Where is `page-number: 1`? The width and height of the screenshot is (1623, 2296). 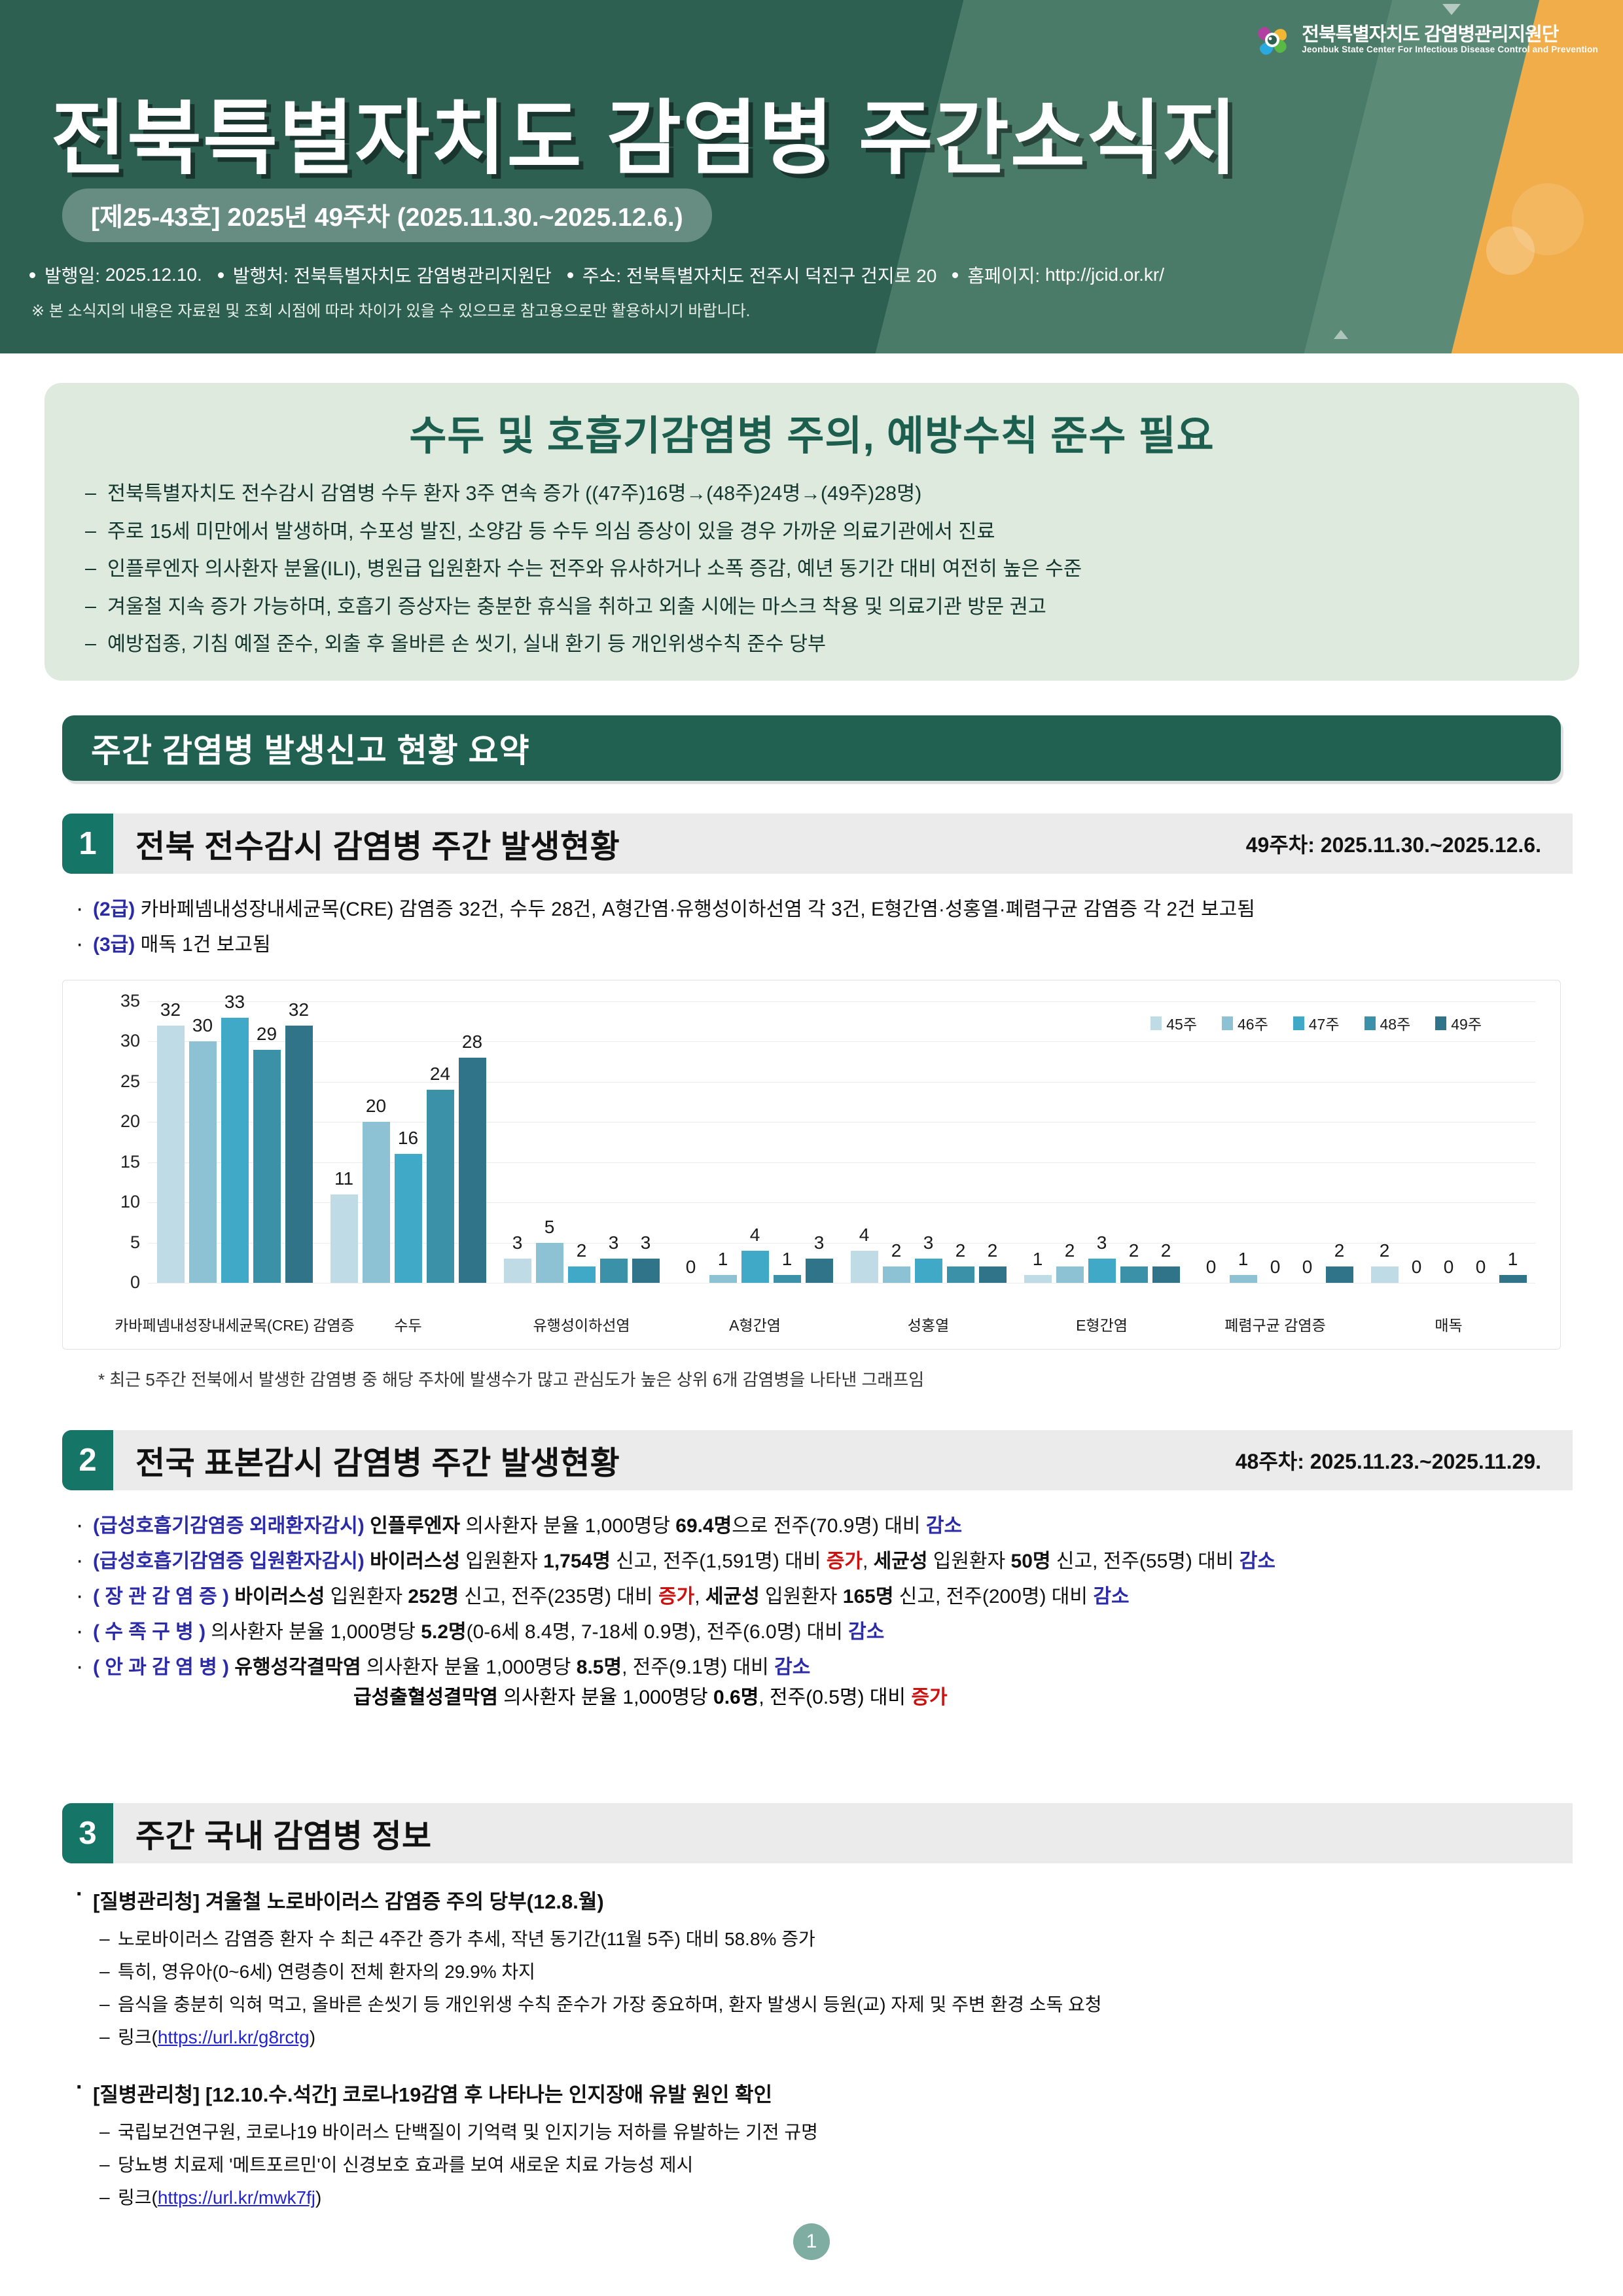 page-number: 1 is located at coordinates (811, 2241).